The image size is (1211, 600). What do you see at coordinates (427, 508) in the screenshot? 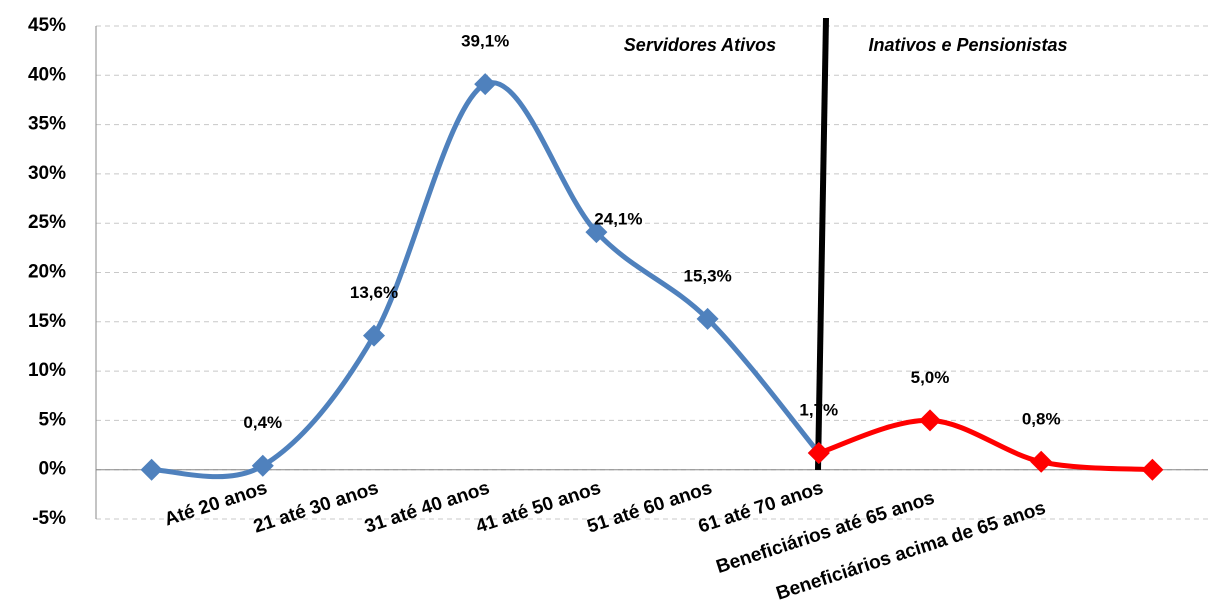
I see `x-tick-label: 31 até 40 anos` at bounding box center [427, 508].